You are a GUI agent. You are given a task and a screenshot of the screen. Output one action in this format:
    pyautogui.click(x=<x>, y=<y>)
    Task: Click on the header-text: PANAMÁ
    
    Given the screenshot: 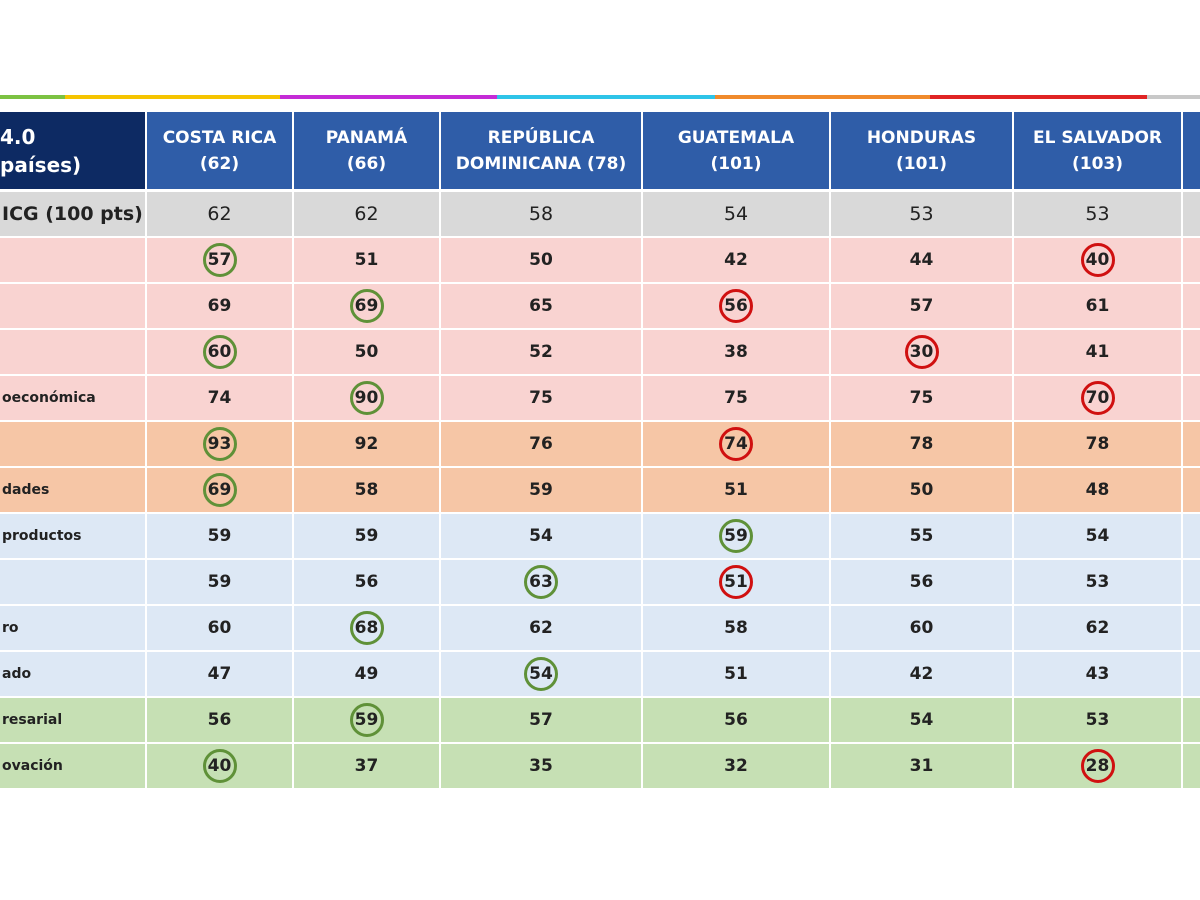 What is the action you would take?
    pyautogui.click(x=366, y=137)
    